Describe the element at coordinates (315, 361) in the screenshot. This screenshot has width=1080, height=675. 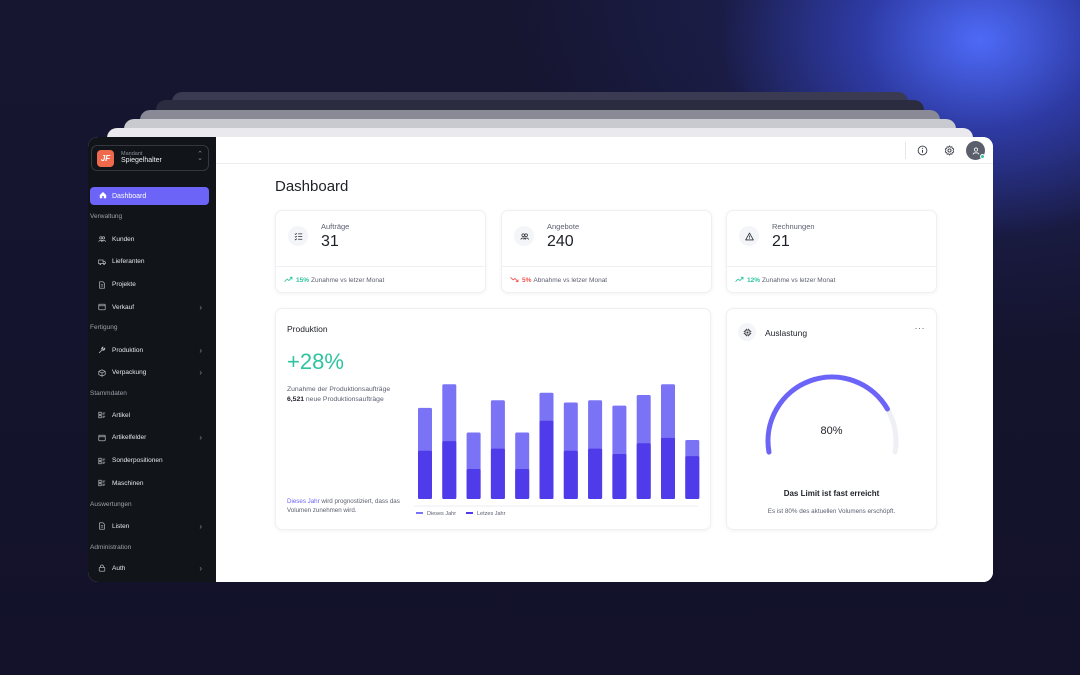
I see `production-percentage: +28%` at that location.